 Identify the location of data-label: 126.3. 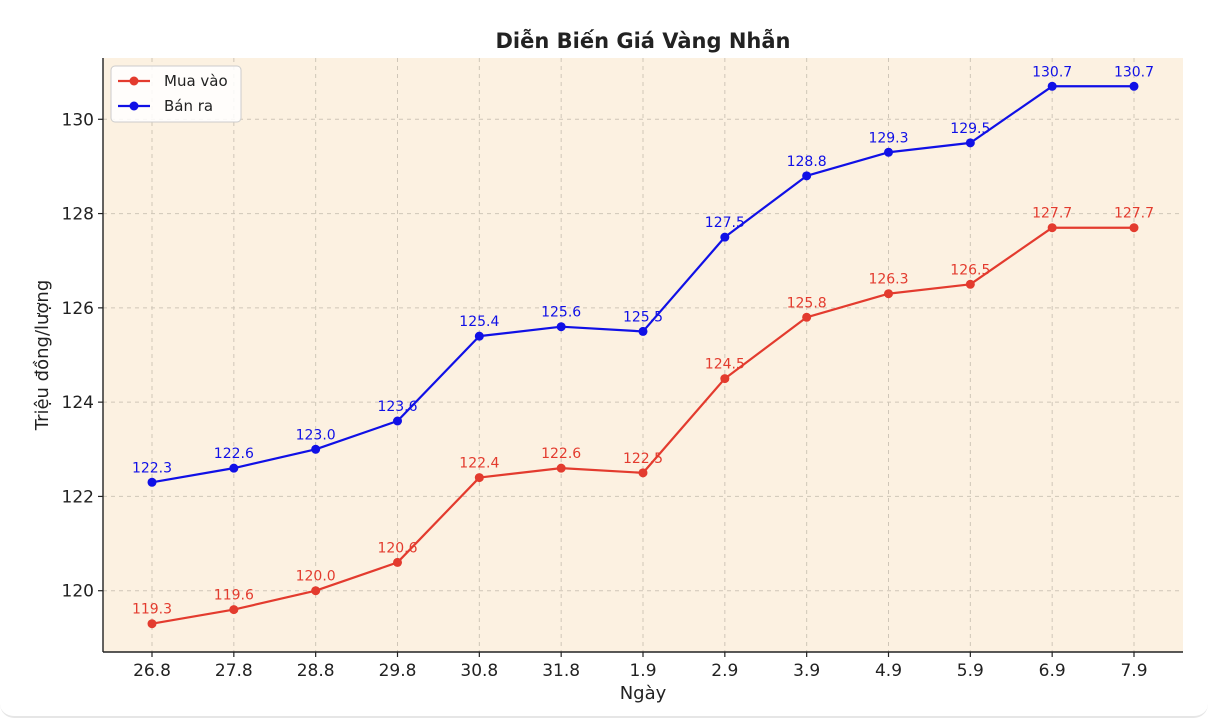
(888, 280).